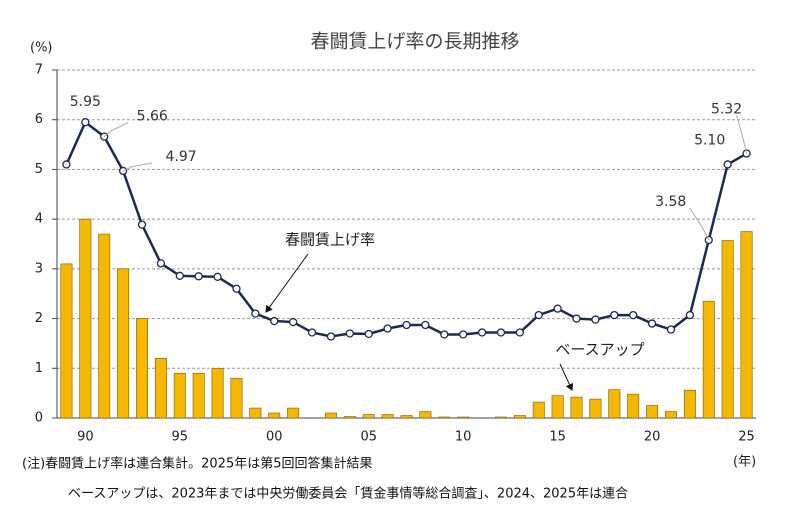 The image size is (790, 532). What do you see at coordinates (181, 157) in the screenshot?
I see `data-label: 4.97` at bounding box center [181, 157].